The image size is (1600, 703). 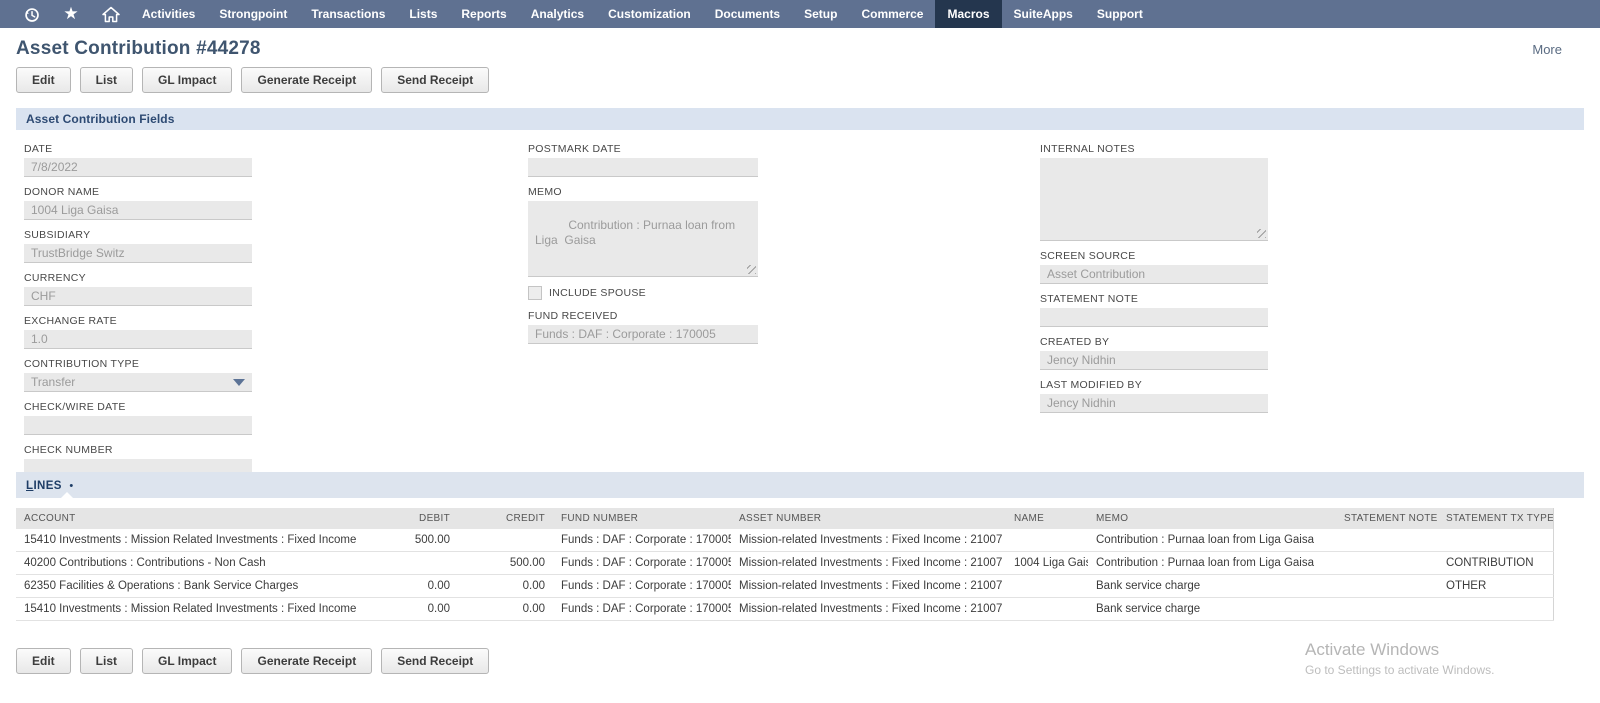 What do you see at coordinates (747, 14) in the screenshot?
I see `nav-item-documents: Documents` at bounding box center [747, 14].